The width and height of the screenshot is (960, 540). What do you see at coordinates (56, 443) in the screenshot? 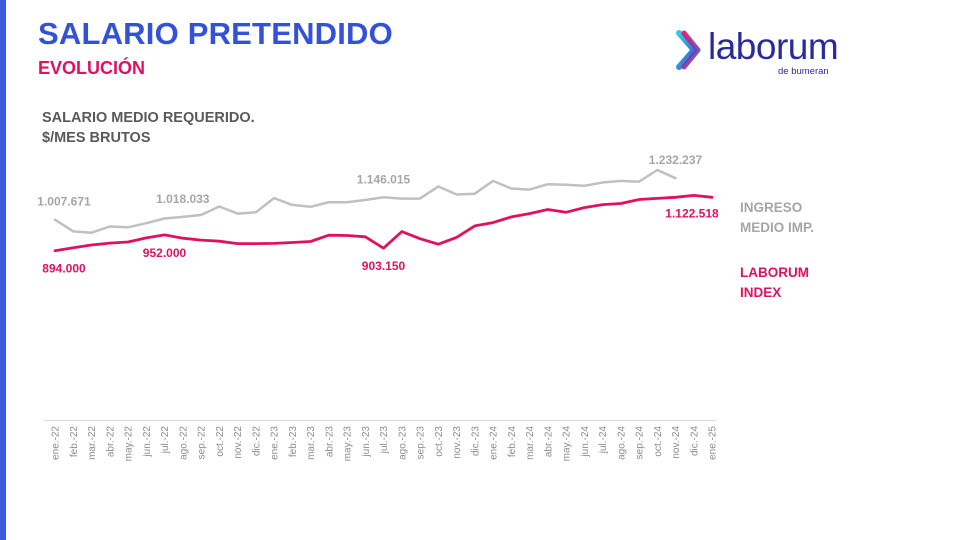
I see `x-tick-label: ene.-22` at bounding box center [56, 443].